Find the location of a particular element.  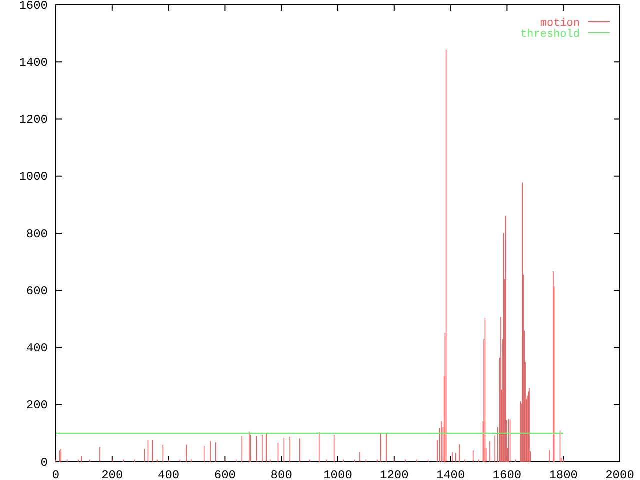

x-tick-label: 200 is located at coordinates (113, 474).